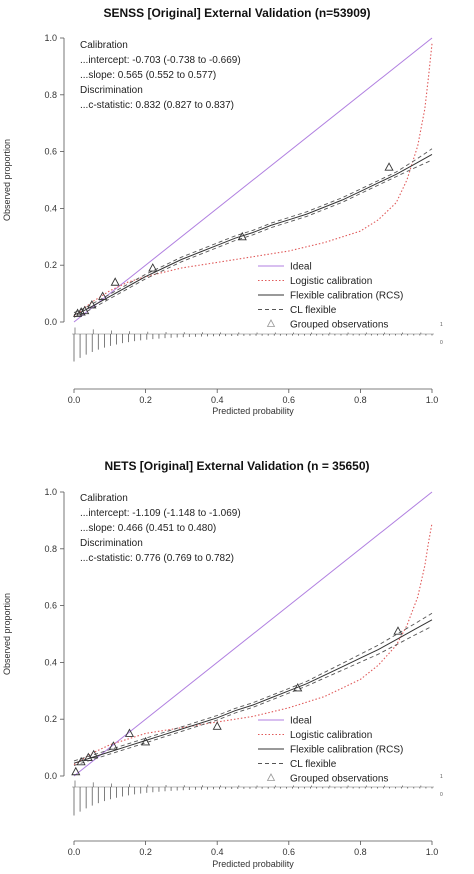 This screenshot has width=474, height=874. Describe the element at coordinates (157, 558) in the screenshot. I see `stat-line-5: ...c-statistic: 0.776 (0.769 to 0.782)` at that location.